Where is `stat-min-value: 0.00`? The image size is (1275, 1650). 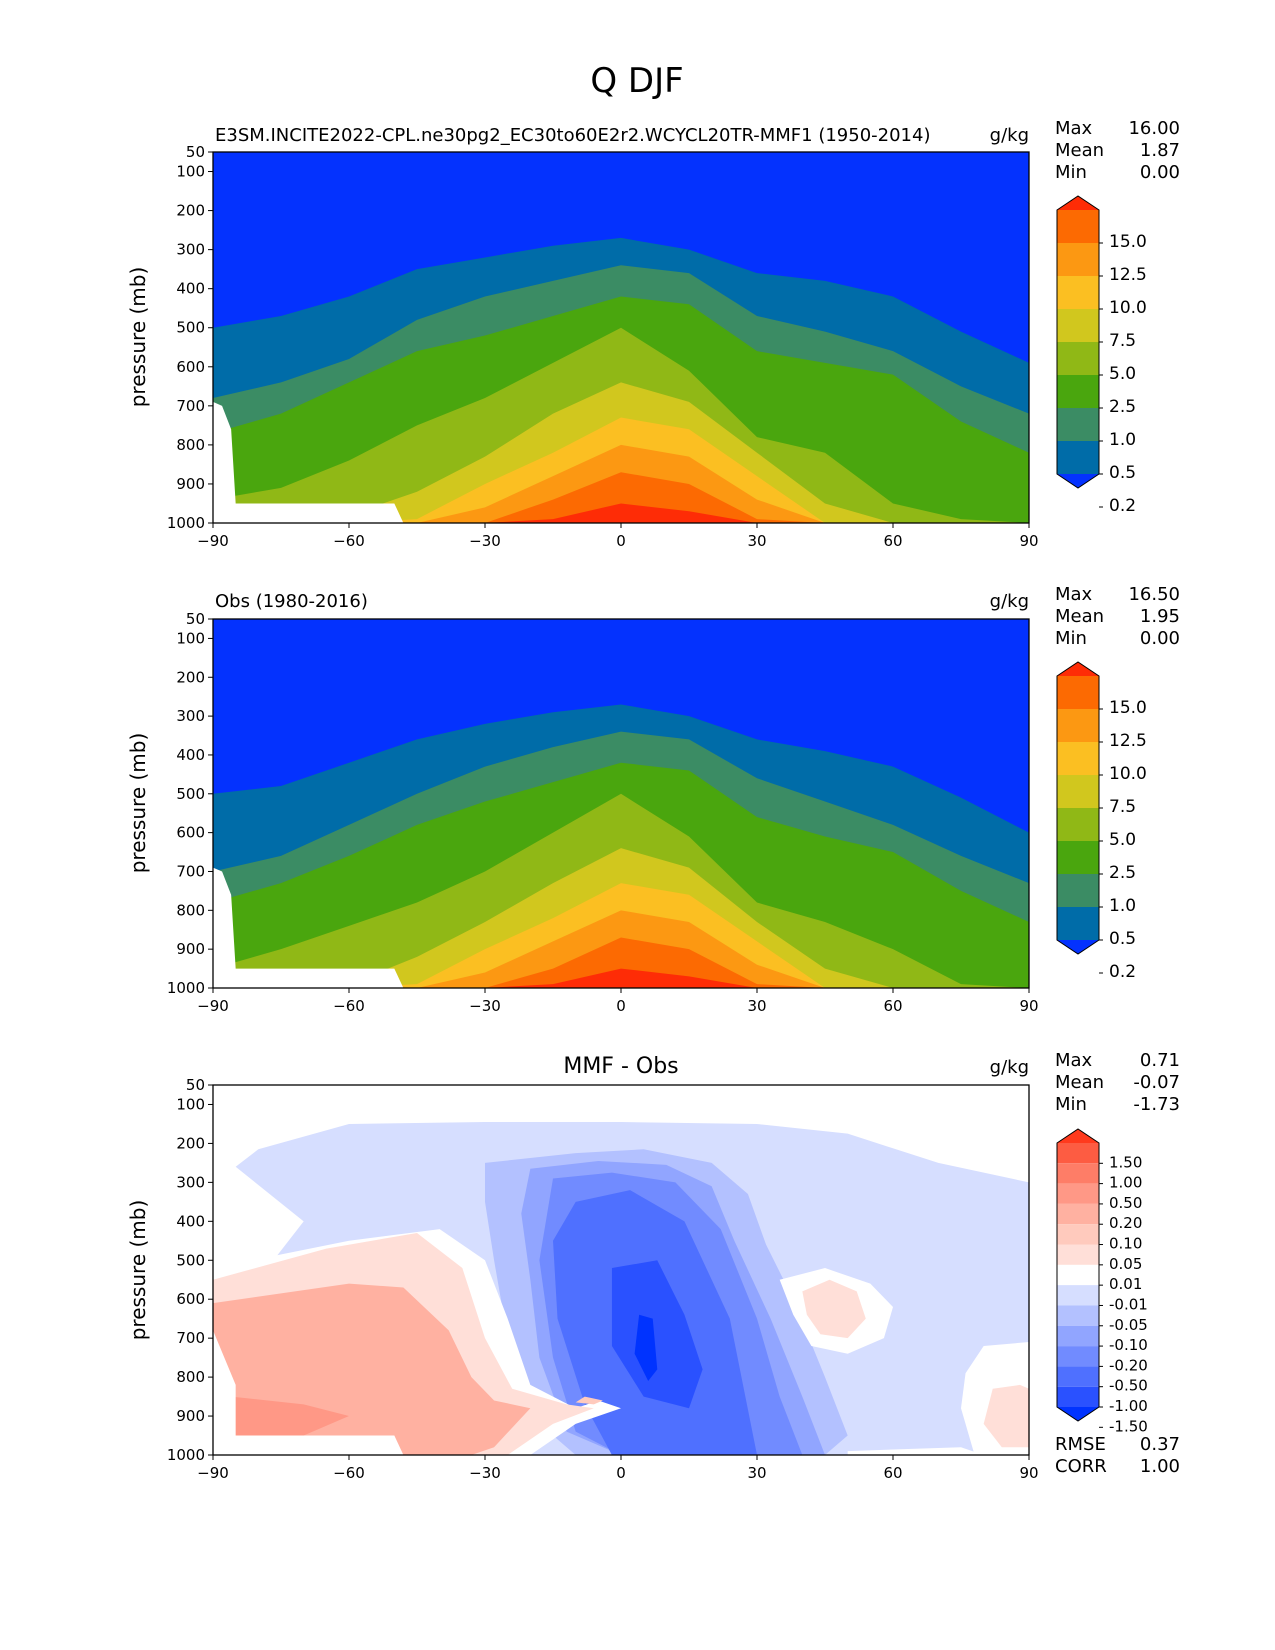
stat-min-value: 0.00 is located at coordinates (1160, 638).